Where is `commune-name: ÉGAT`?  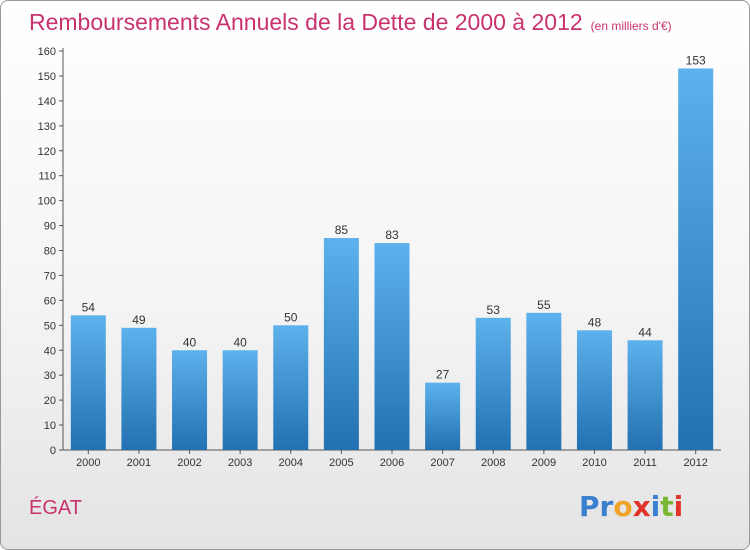 commune-name: ÉGAT is located at coordinates (55, 508).